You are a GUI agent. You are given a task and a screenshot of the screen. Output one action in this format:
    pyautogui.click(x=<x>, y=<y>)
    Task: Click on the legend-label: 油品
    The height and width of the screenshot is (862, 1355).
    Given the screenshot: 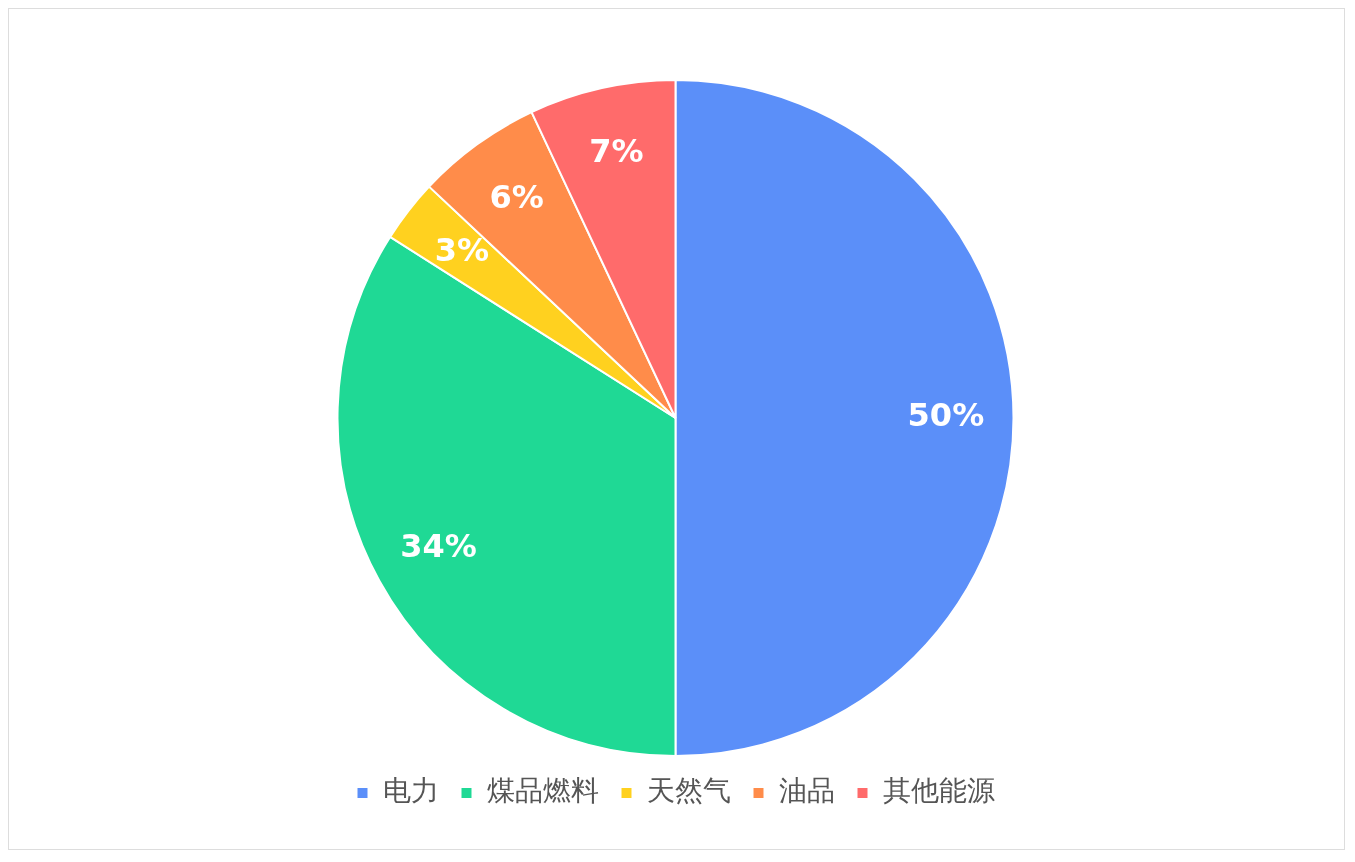 What is the action you would take?
    pyautogui.click(x=806, y=791)
    